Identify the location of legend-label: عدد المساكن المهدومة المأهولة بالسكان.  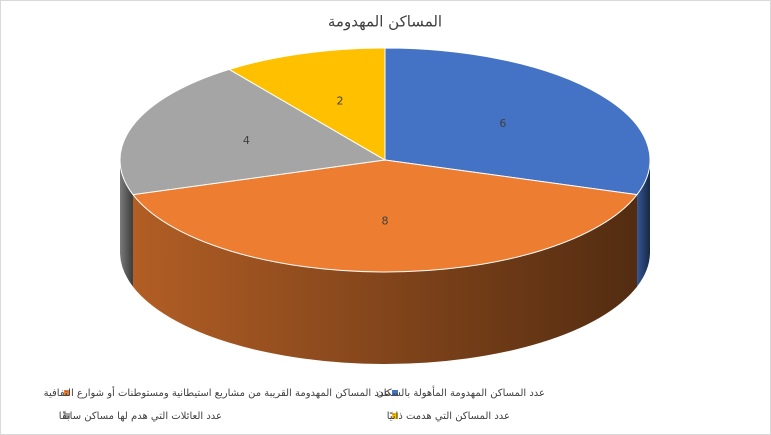
(460, 392).